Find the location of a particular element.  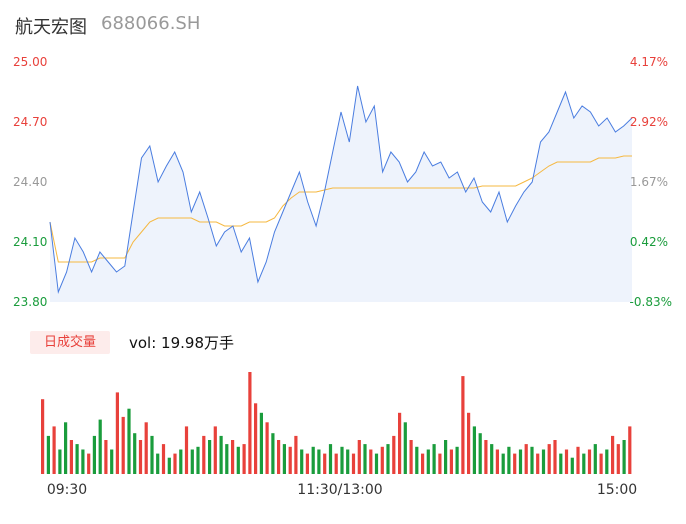

volume-badge: 日成交量 is located at coordinates (70, 342).